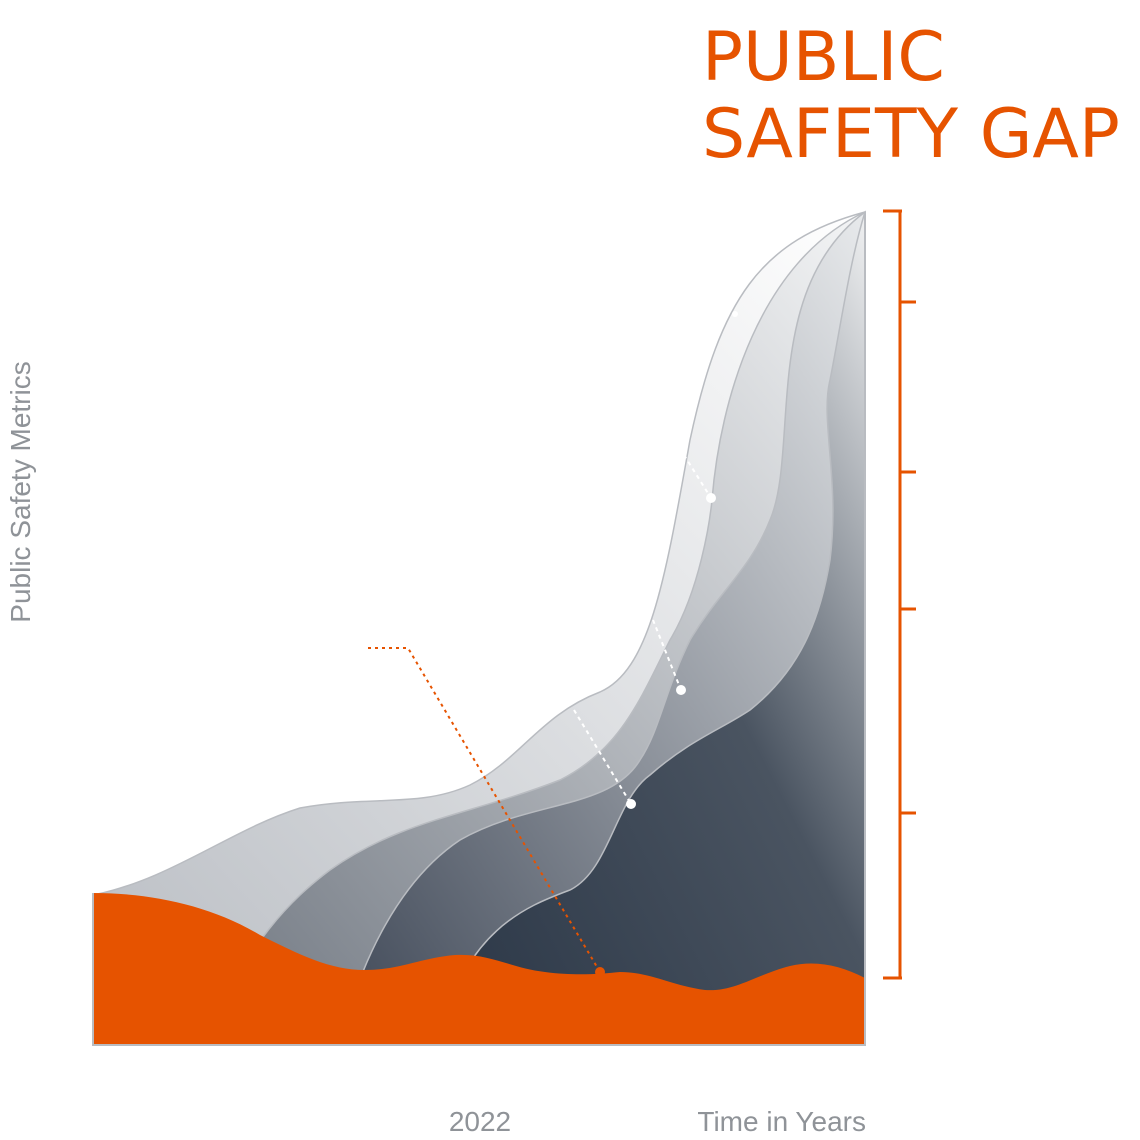 This screenshot has height=1140, width=1140. I want to click on chart-title-line-2: SAFETY GAP, so click(911, 134).